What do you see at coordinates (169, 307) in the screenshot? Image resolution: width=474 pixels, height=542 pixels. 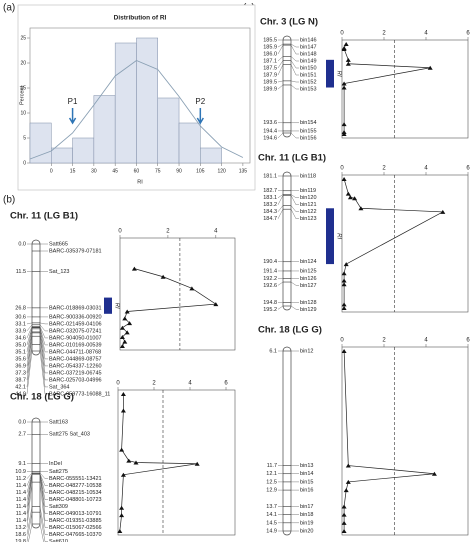 I see `lod-curve` at bounding box center [169, 307].